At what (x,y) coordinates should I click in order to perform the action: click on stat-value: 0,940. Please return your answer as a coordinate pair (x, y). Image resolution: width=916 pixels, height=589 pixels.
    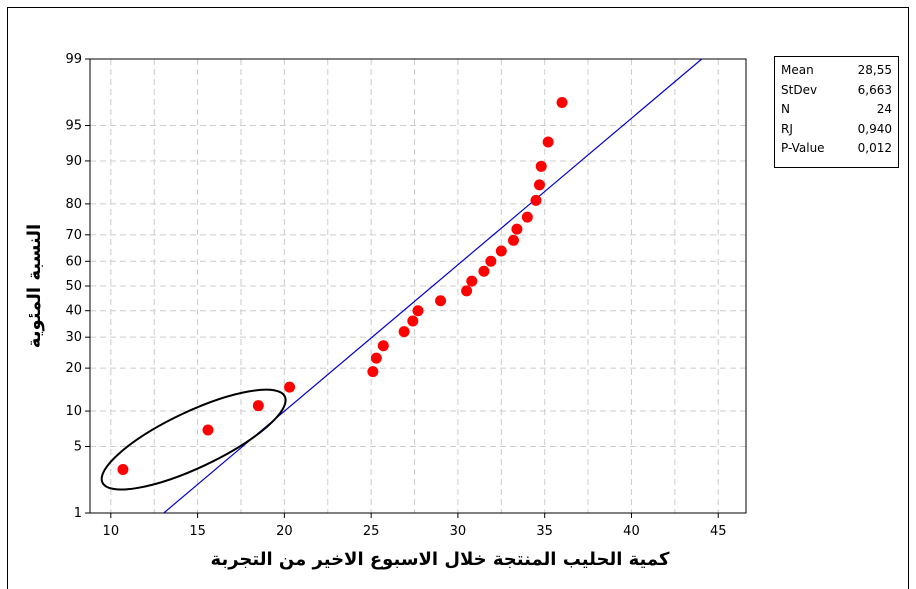
    Looking at the image, I should click on (874, 128).